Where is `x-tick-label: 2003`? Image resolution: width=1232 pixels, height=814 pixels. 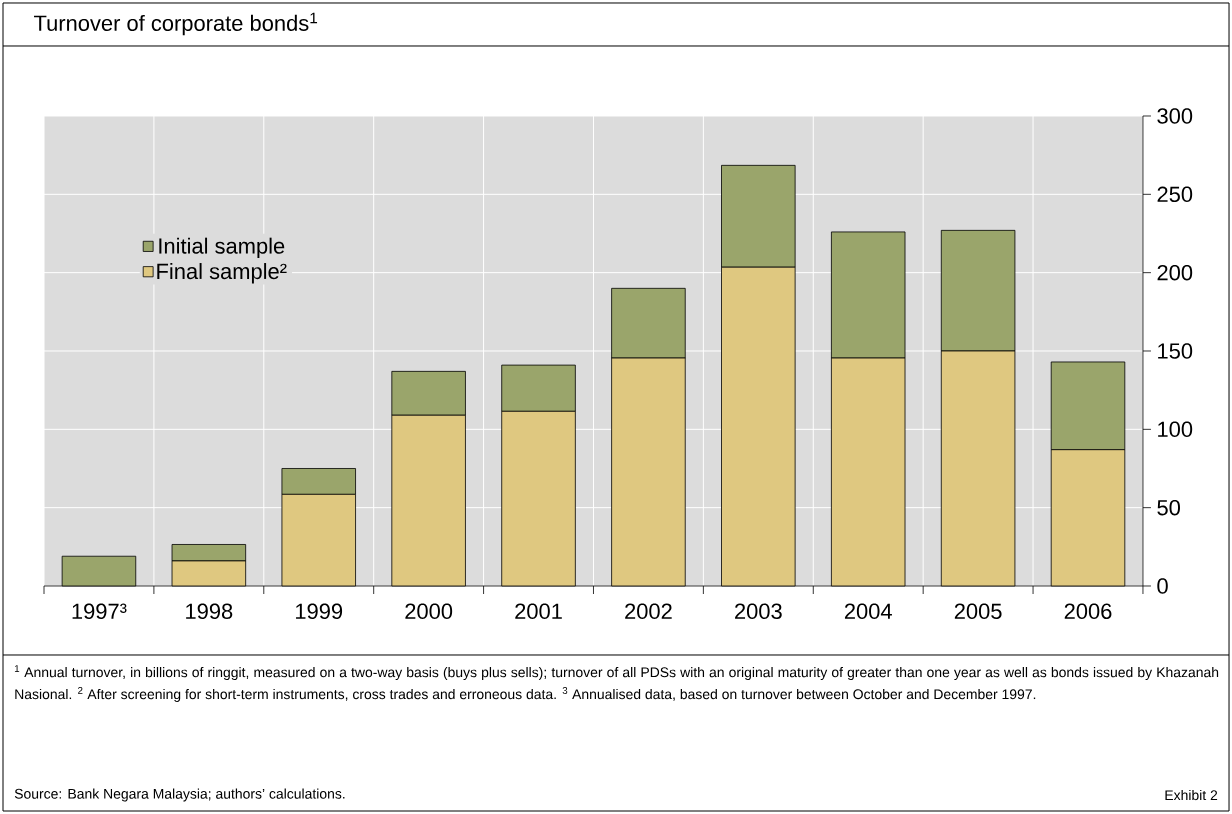 x-tick-label: 2003 is located at coordinates (758, 611).